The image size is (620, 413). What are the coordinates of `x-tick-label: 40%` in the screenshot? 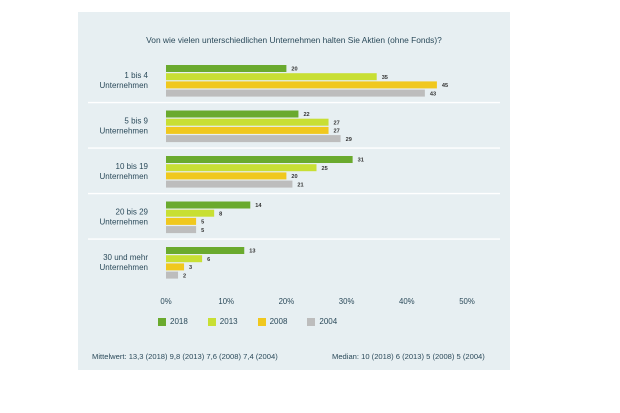 It's located at (407, 301).